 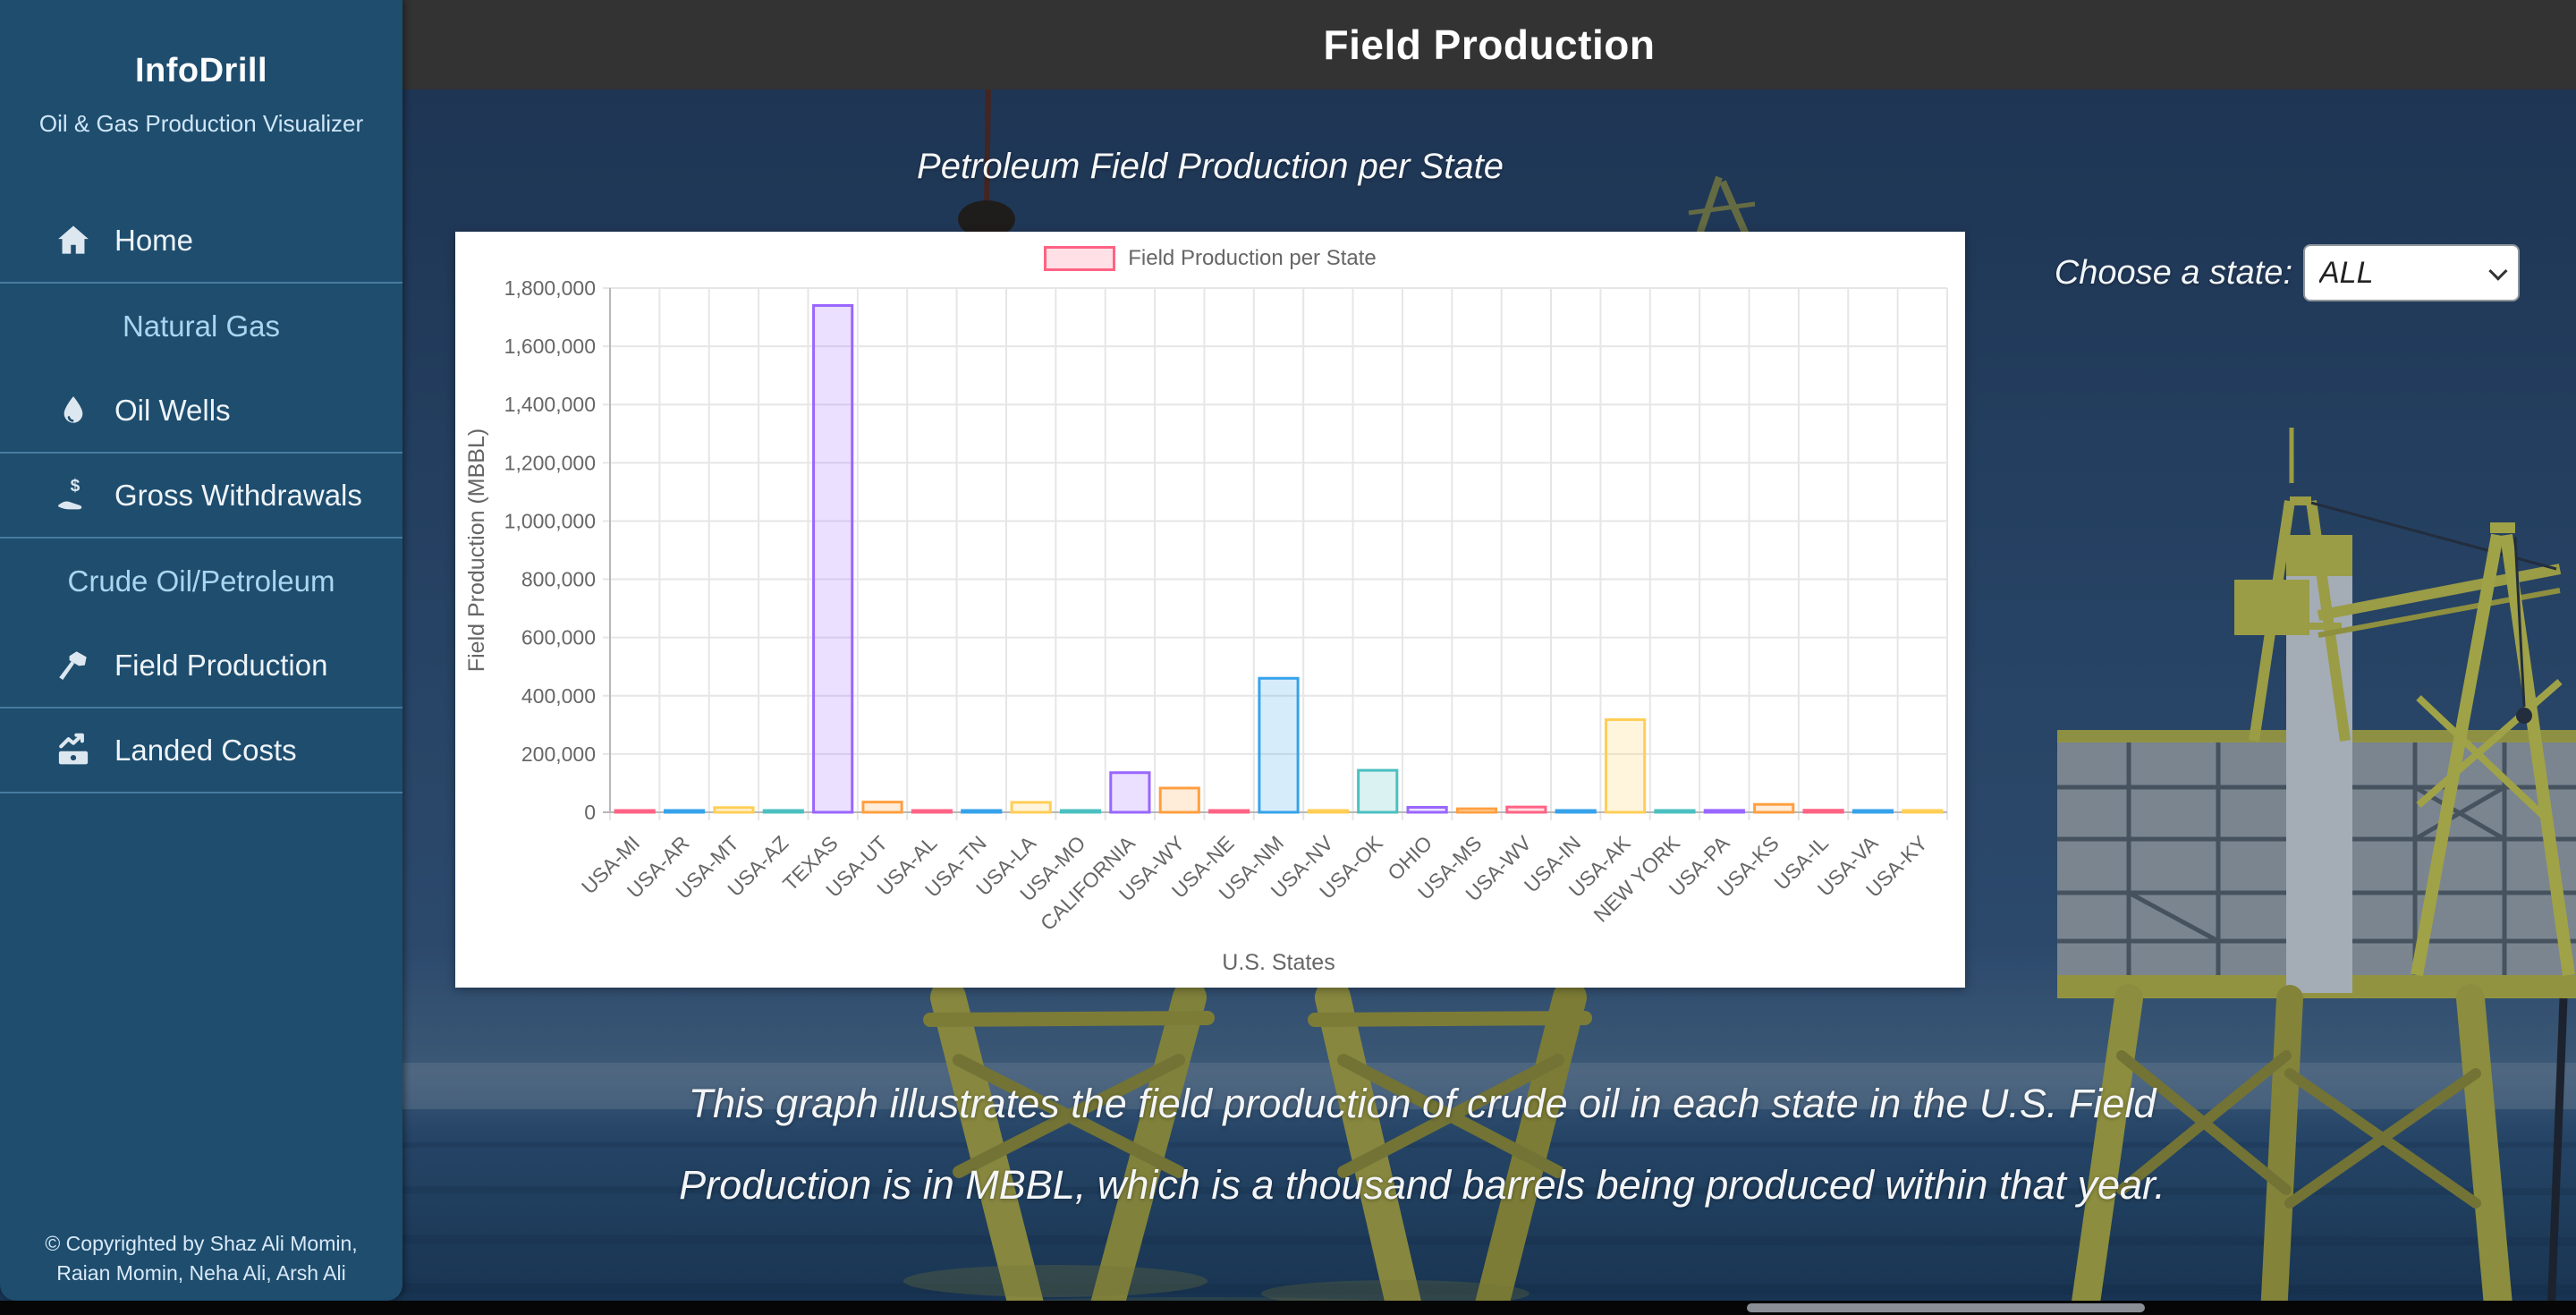 What do you see at coordinates (1130, 792) in the screenshot?
I see `bar-CALIFORNIA` at bounding box center [1130, 792].